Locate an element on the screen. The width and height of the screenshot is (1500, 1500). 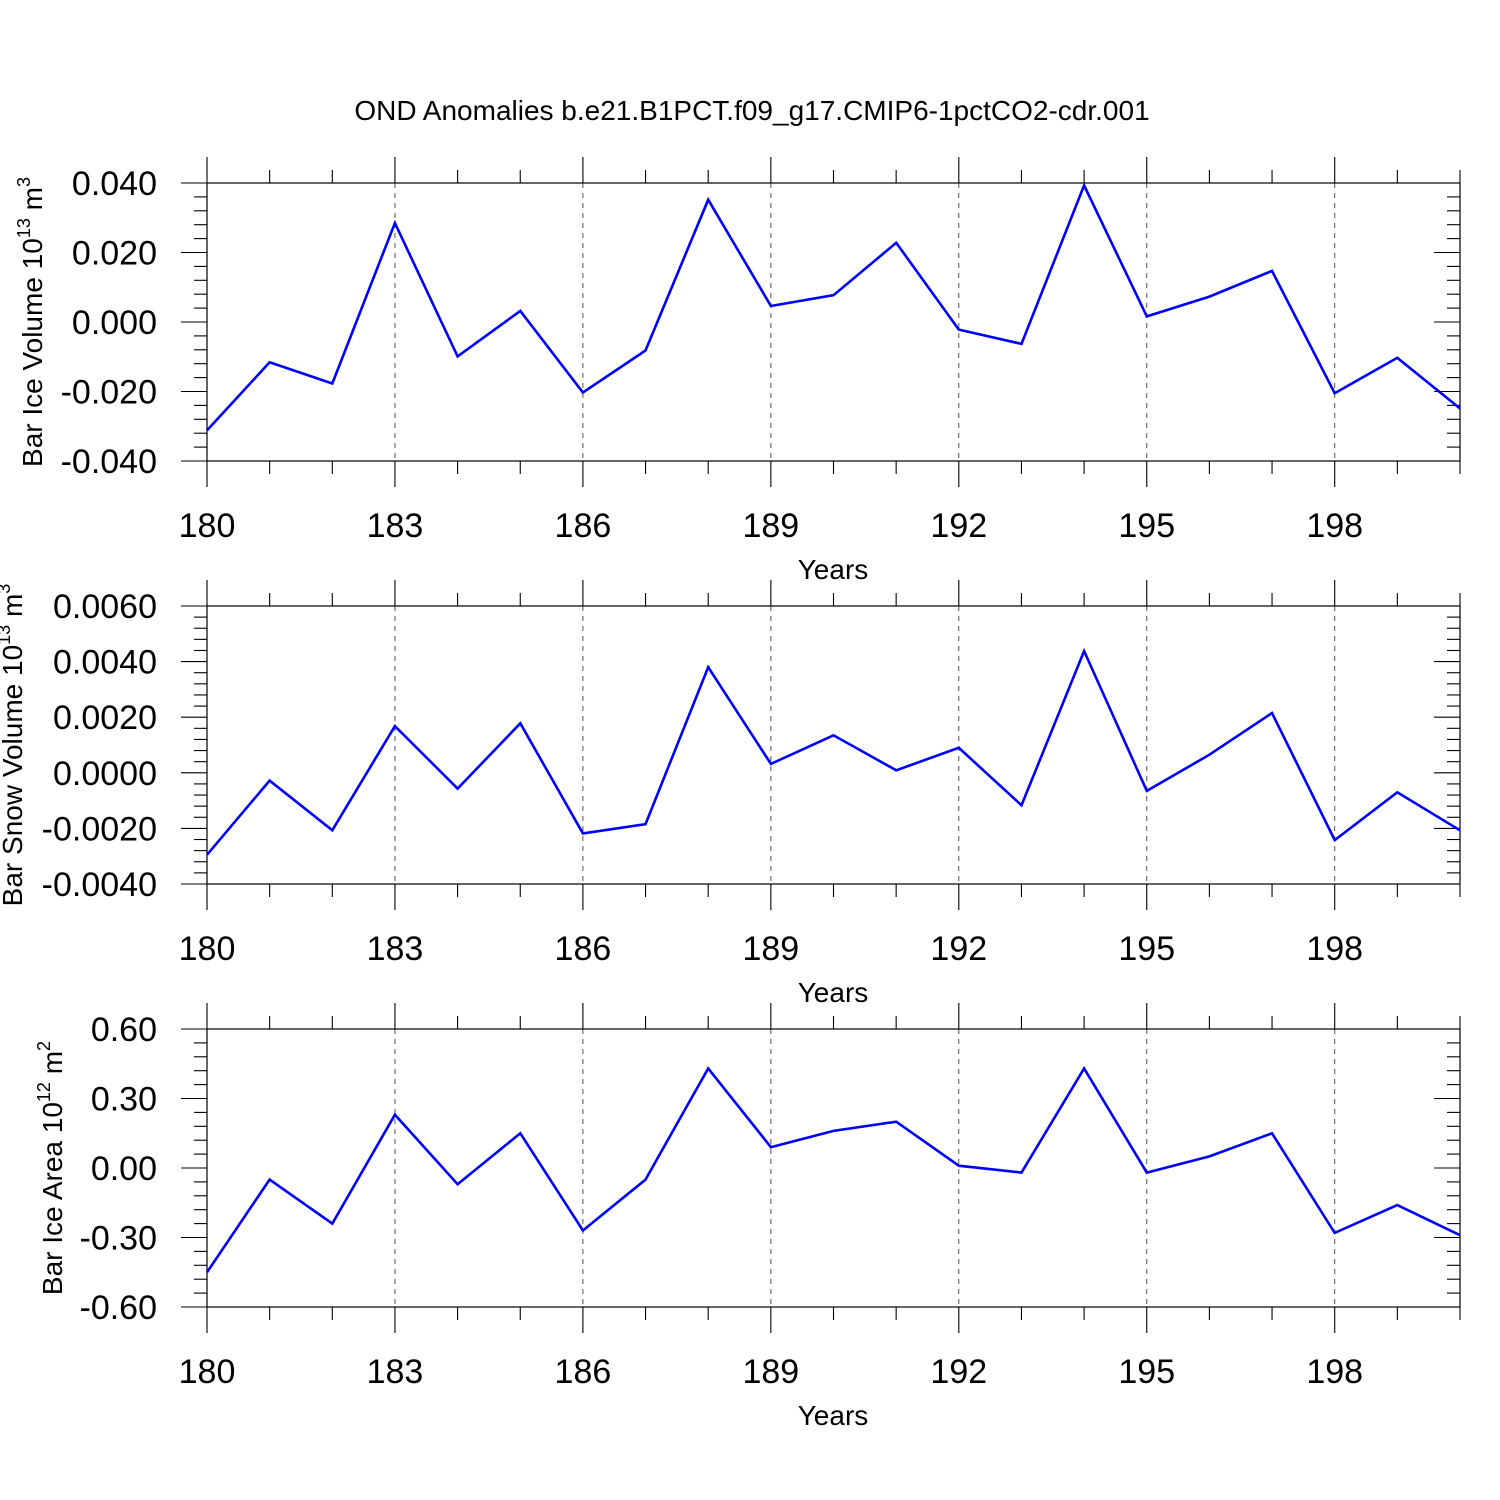
y-axis-title: Bar Ice Volume 1013 m3 is located at coordinates (31, 322).